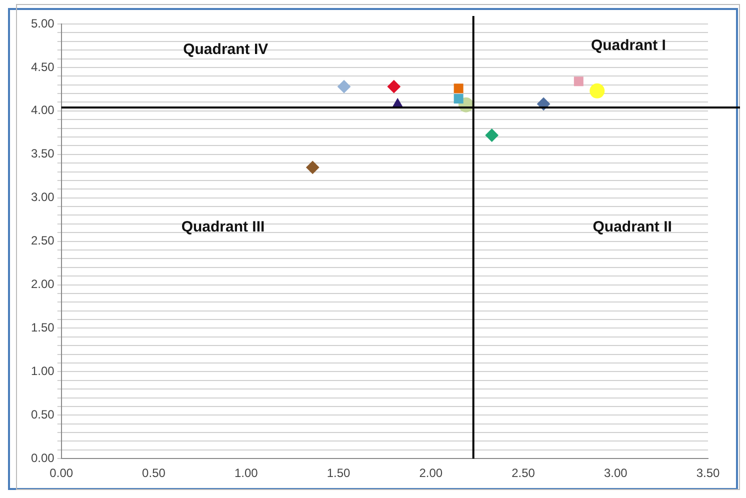 Image resolution: width=746 pixels, height=498 pixels. I want to click on x-tick-label: 3.00, so click(616, 473).